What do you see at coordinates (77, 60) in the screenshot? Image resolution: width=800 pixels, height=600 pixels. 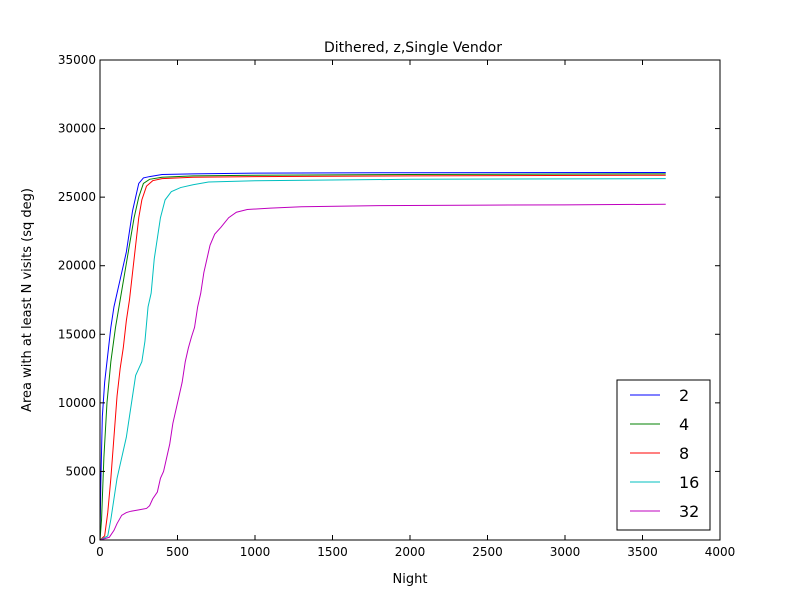 I see `y-tick-label: 35000` at bounding box center [77, 60].